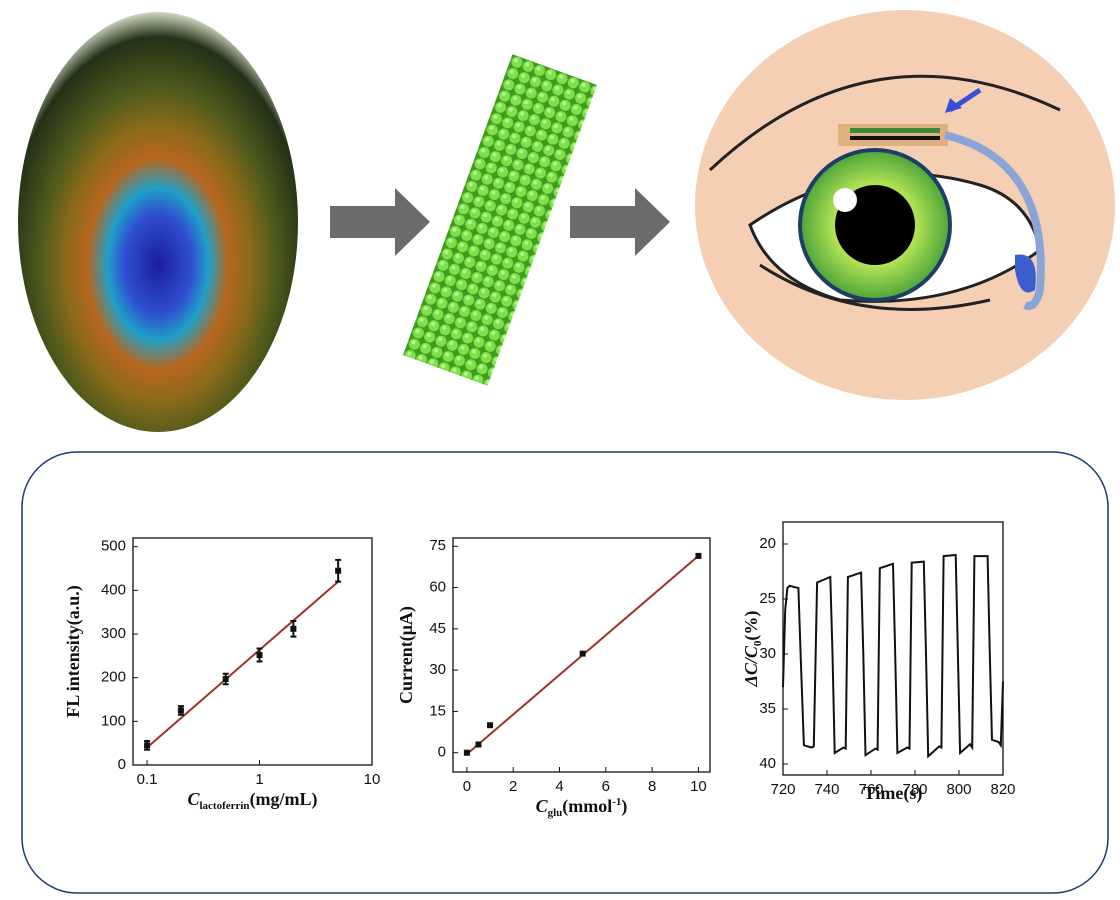  What do you see at coordinates (767, 708) in the screenshot?
I see `y-tick-label: 35` at bounding box center [767, 708].